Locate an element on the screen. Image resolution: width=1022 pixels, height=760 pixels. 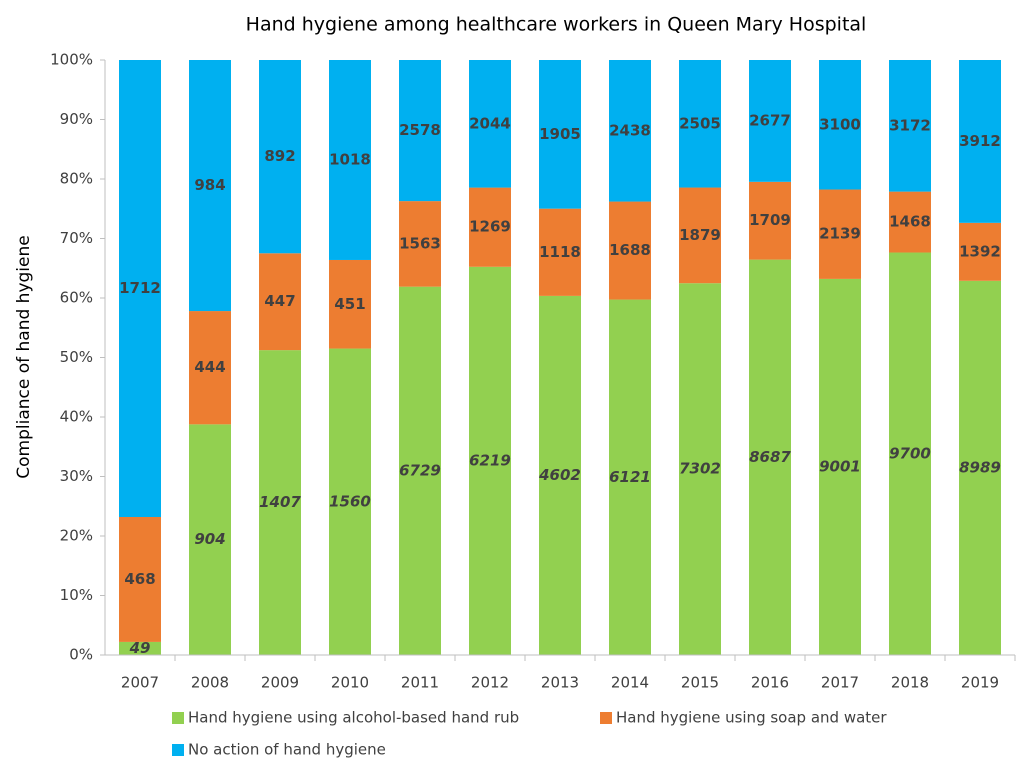
data-label: 1879 is located at coordinates (700, 235).